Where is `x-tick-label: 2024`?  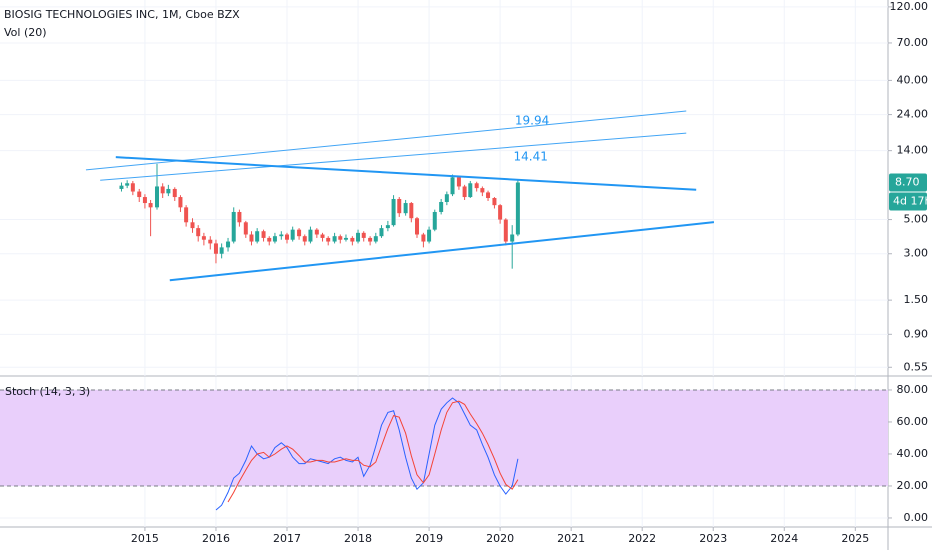 x-tick-label: 2024 is located at coordinates (784, 538).